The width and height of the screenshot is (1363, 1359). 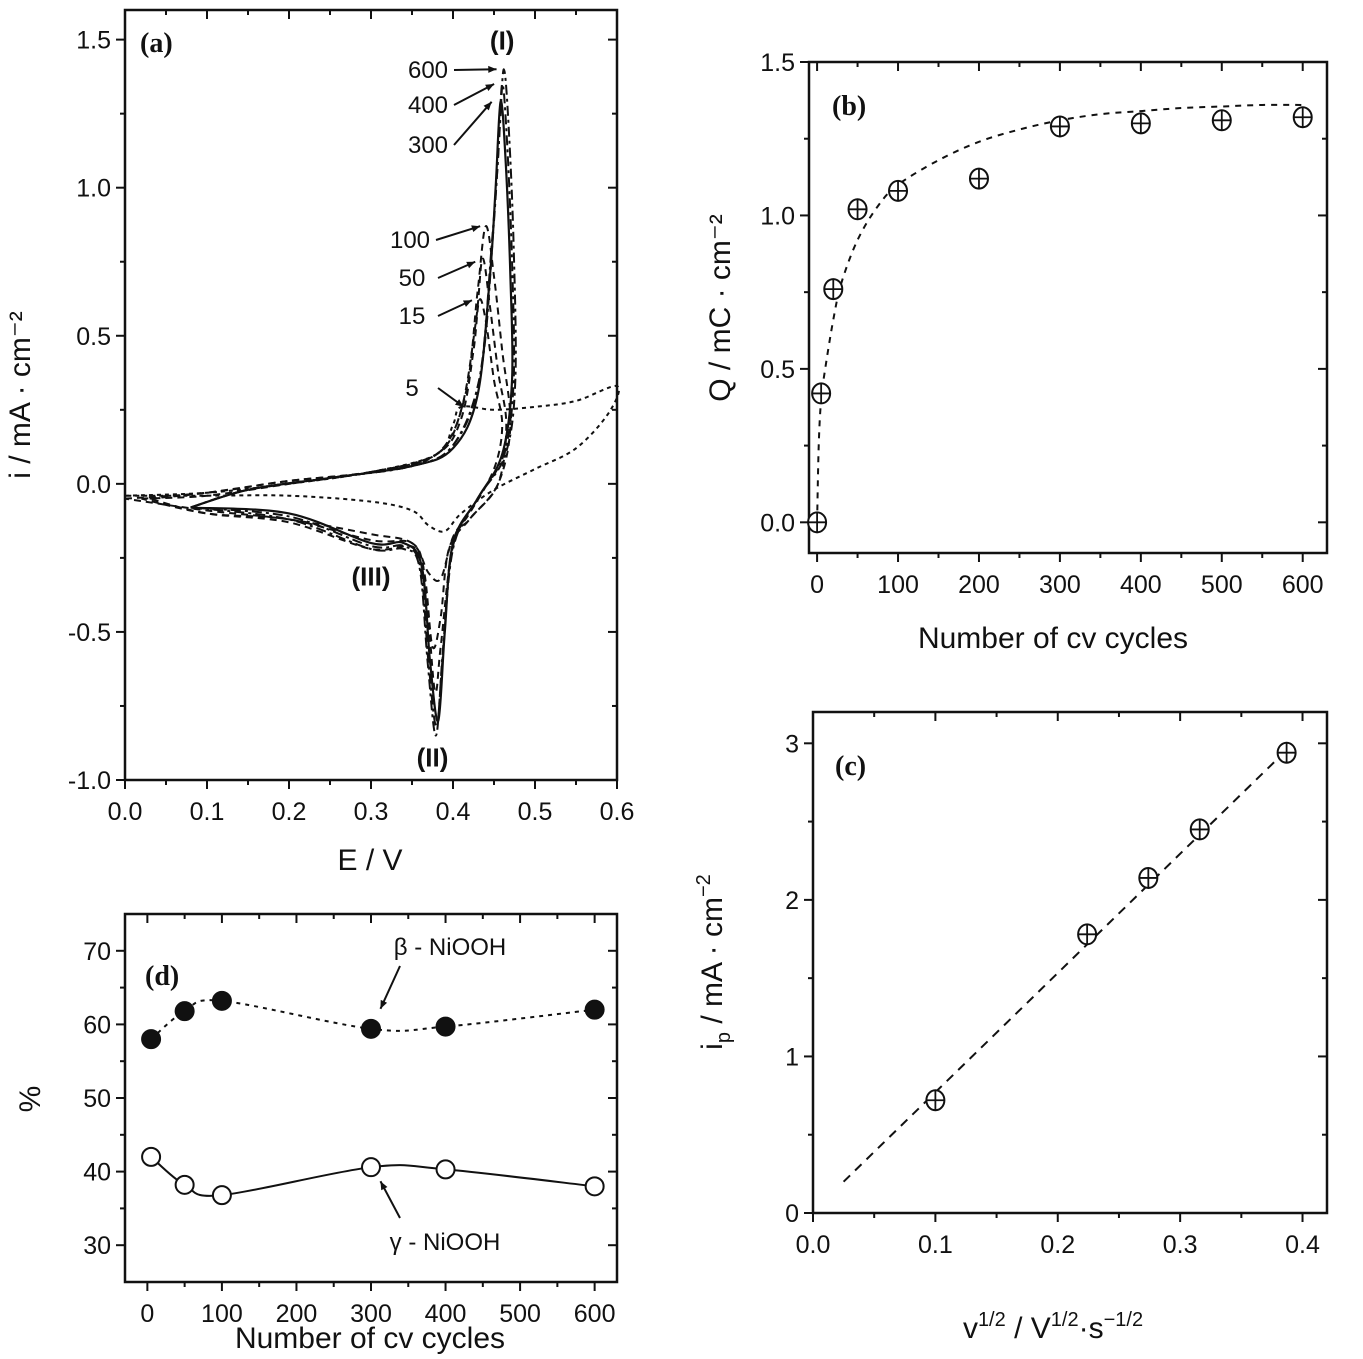 What do you see at coordinates (979, 585) in the screenshot?
I see `x-tick-label: 200` at bounding box center [979, 585].